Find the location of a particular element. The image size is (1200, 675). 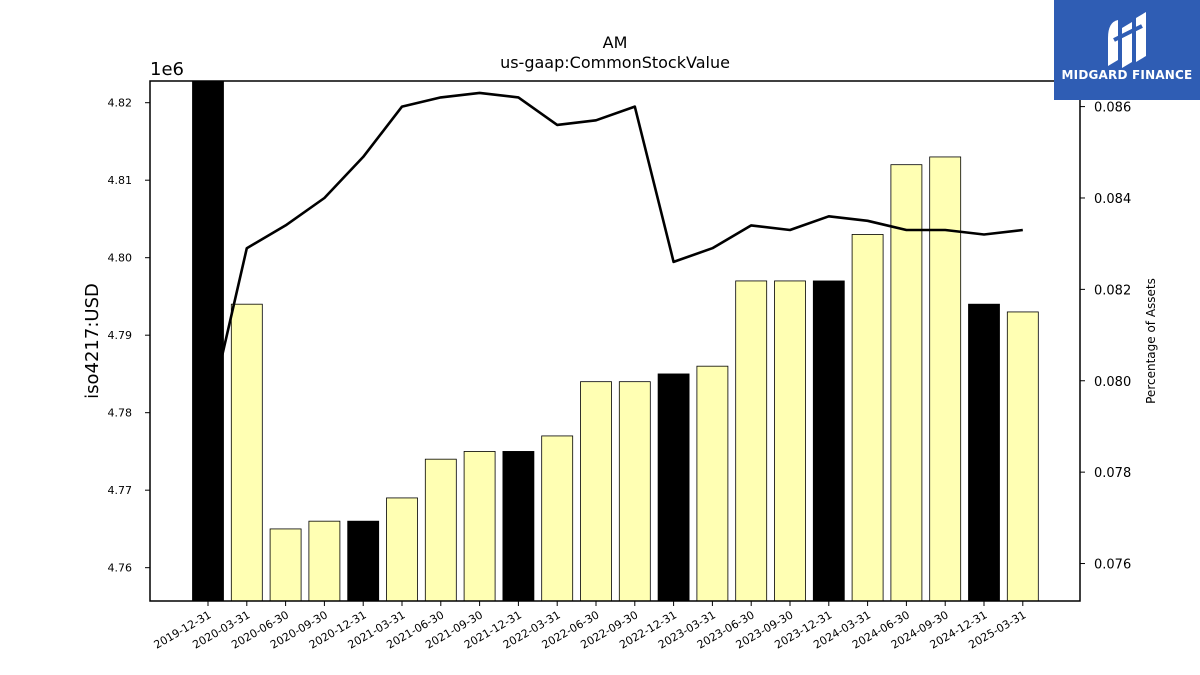

y-tick-label: 4.81 is located at coordinates (120, 180).